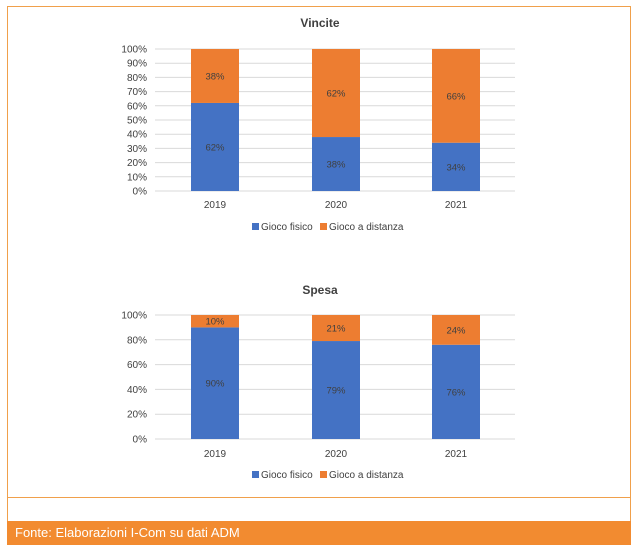  Describe the element at coordinates (19, 6) in the screenshot. I see `frame-top-left-segment` at that location.